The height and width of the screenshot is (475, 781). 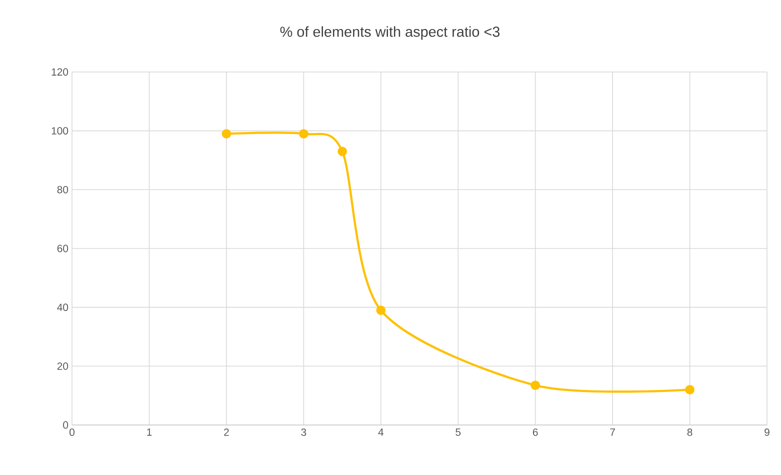 I want to click on y-tick-label: 100, so click(x=60, y=131).